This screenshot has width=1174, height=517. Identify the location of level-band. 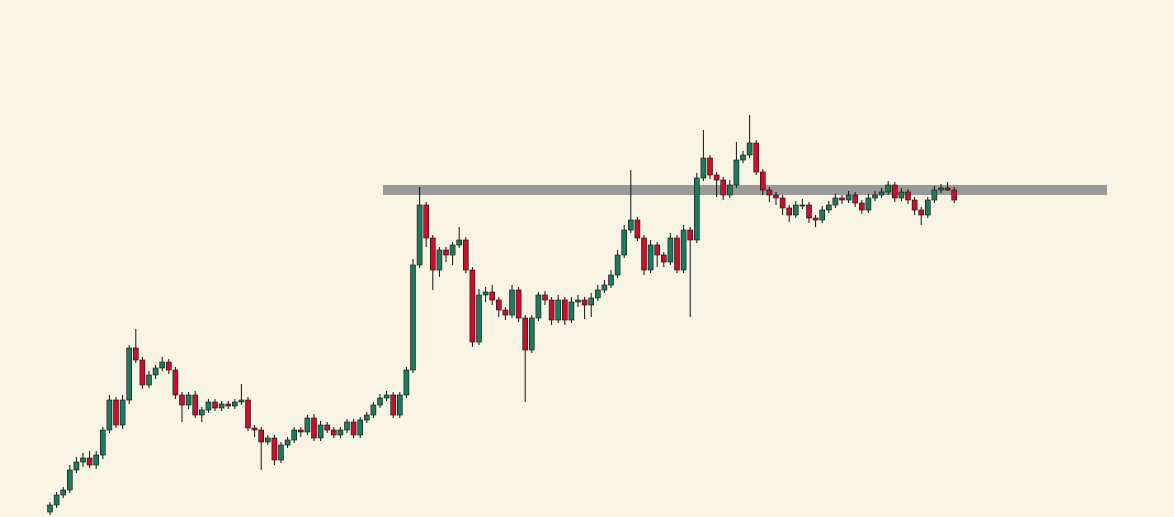
(745, 190).